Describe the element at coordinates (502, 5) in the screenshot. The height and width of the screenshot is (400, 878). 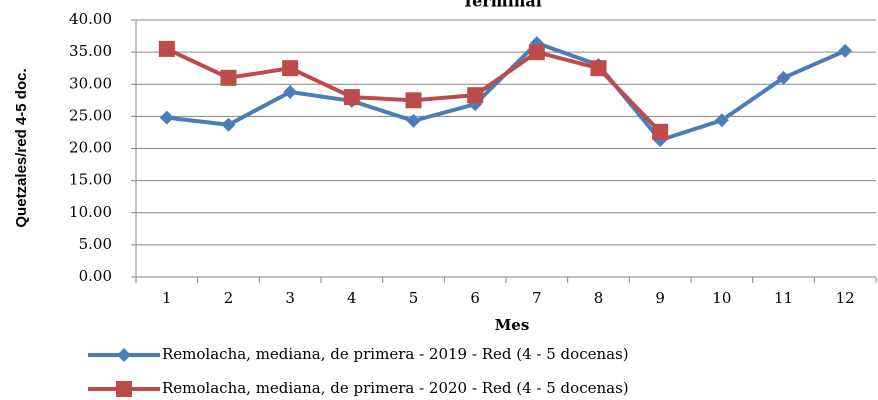
I see `chart-title: Terminal` at that location.